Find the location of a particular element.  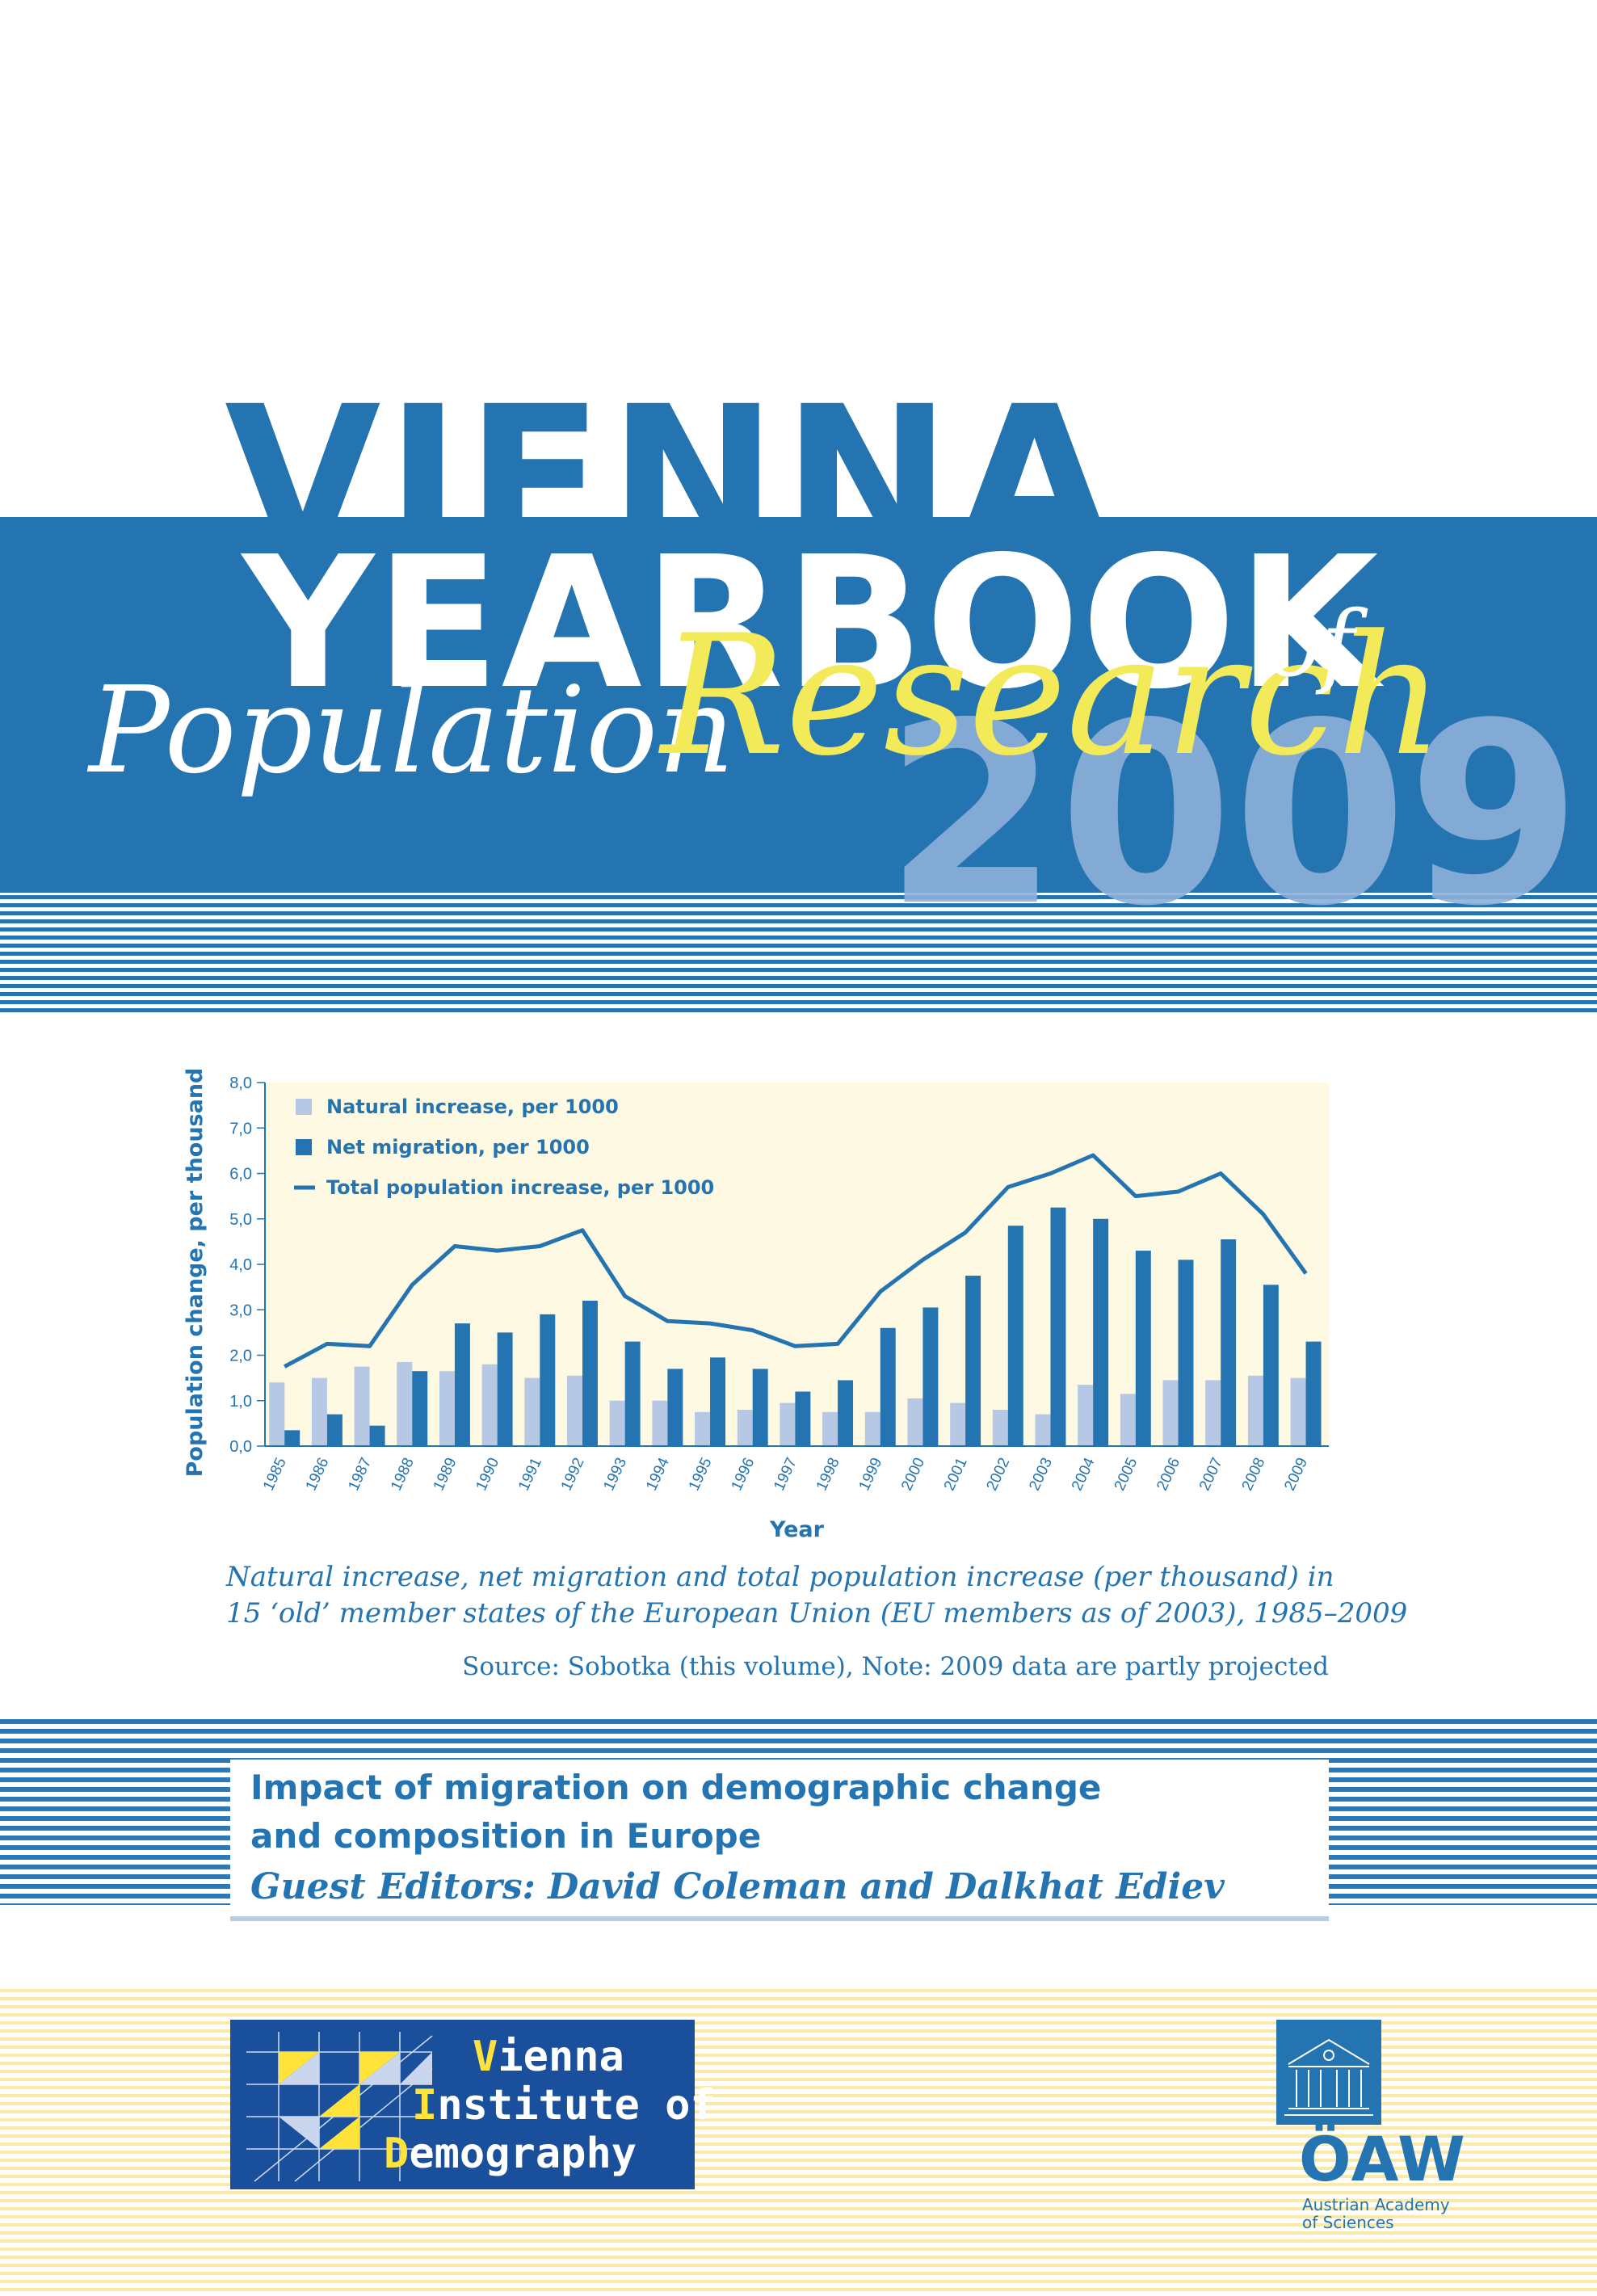

x-tick-label: 1999 is located at coordinates (870, 1474).